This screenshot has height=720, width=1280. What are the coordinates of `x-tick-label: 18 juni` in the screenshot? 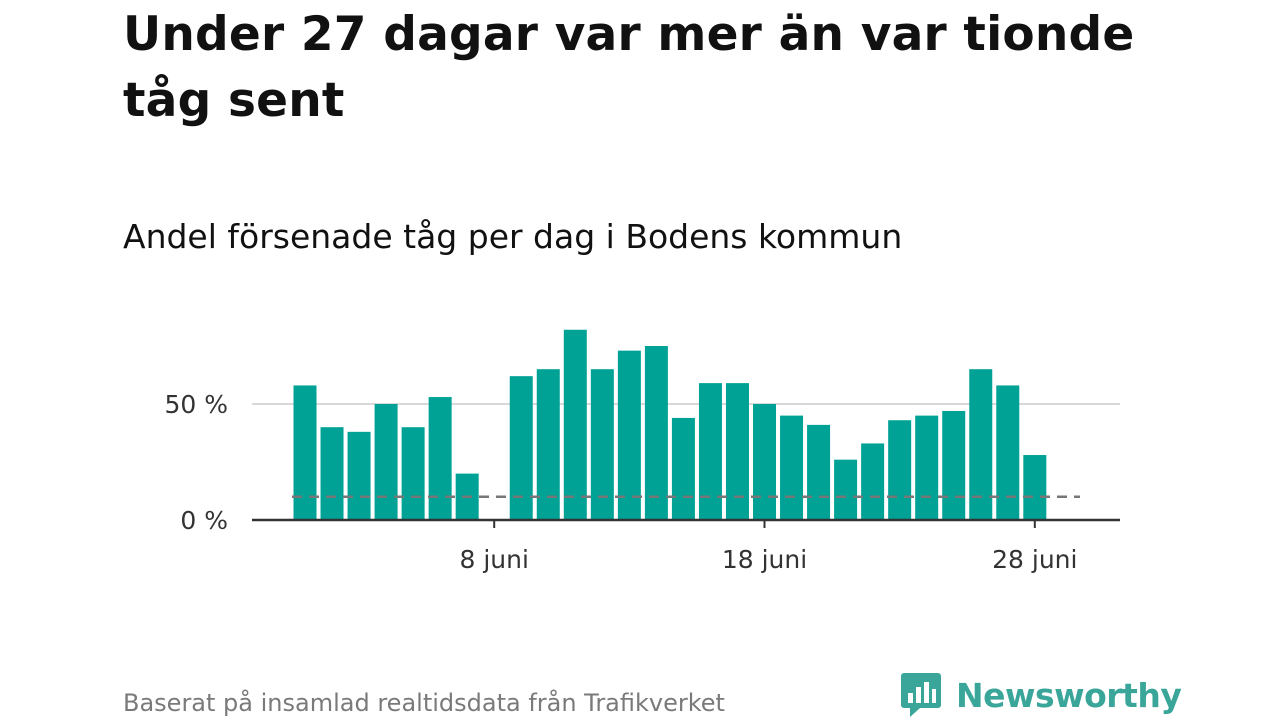 It's located at (764, 559).